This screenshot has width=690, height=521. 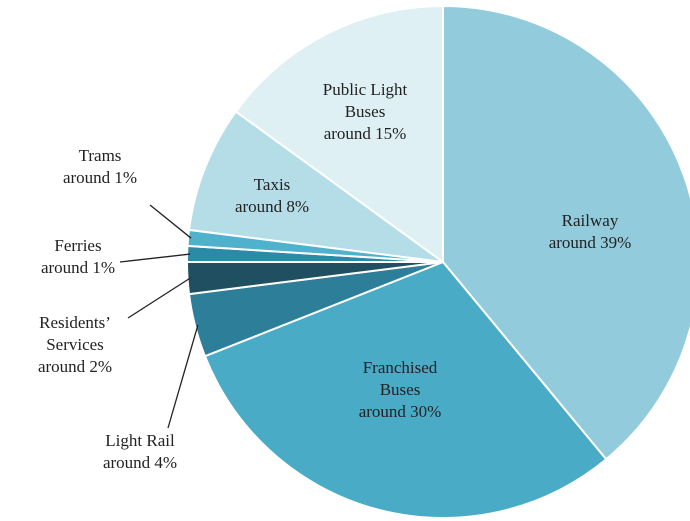 What do you see at coordinates (272, 206) in the screenshot?
I see `value-label: around 8%` at bounding box center [272, 206].